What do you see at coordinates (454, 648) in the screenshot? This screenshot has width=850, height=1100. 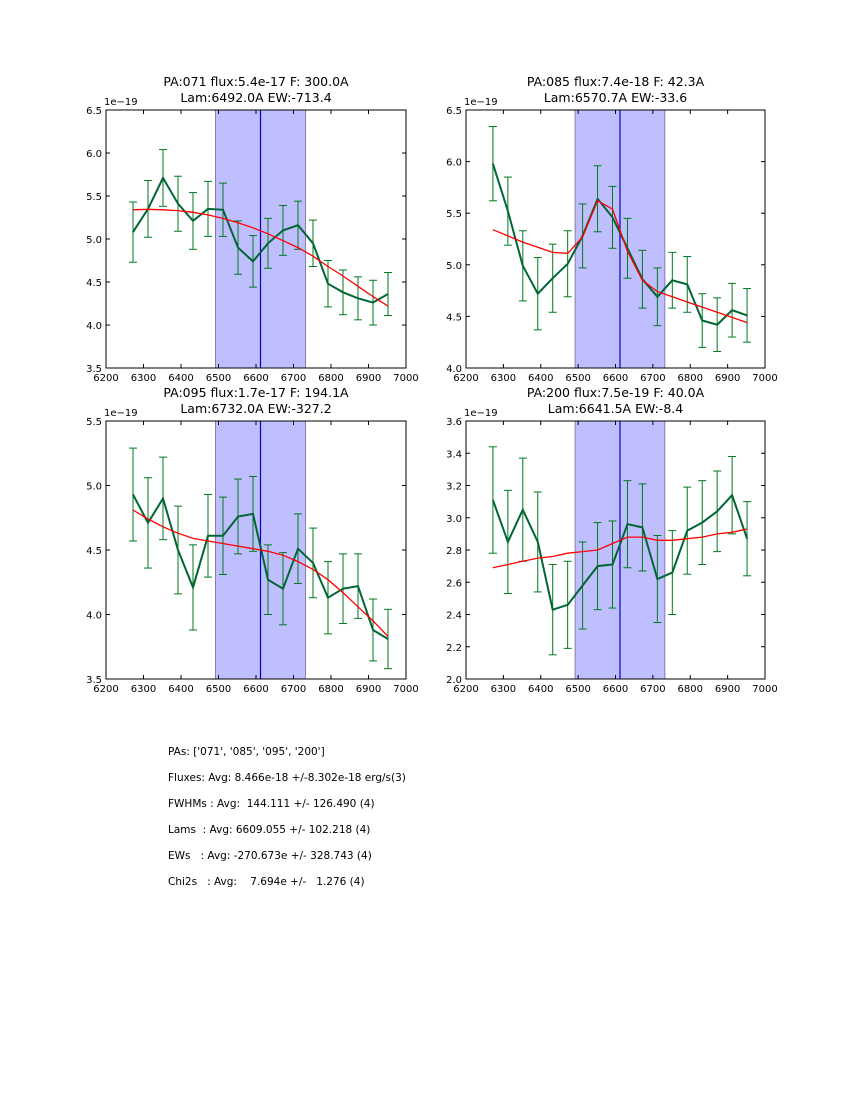 I see `y-tick-label: 2.2` at bounding box center [454, 648].